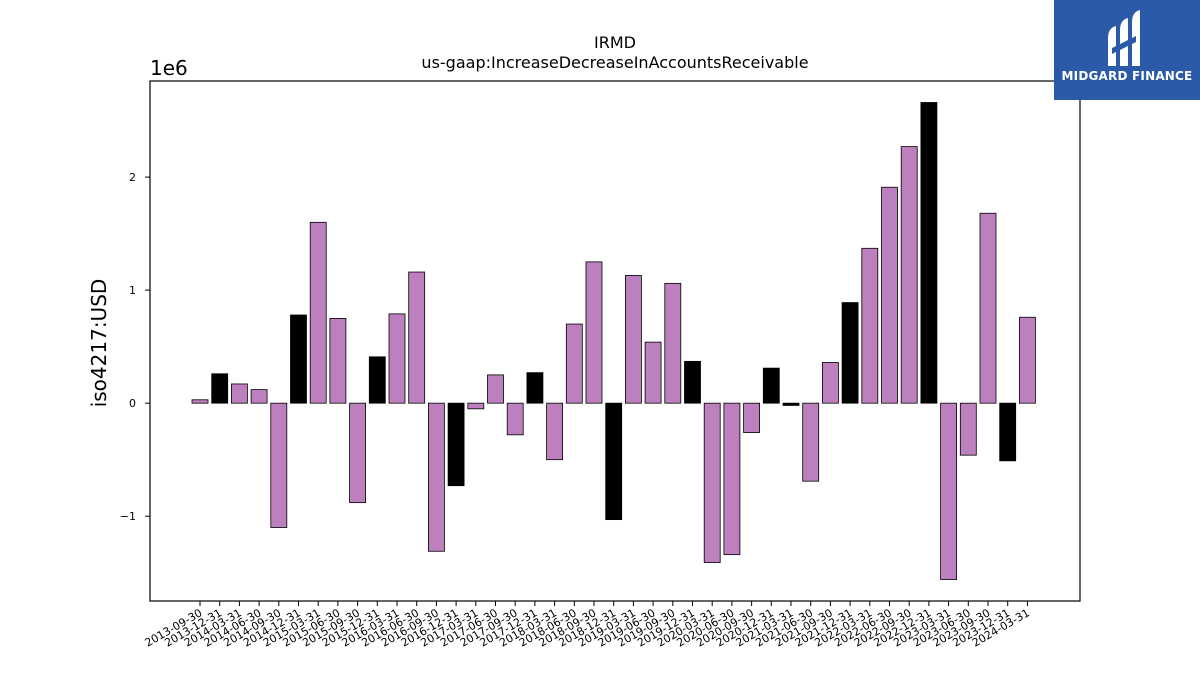  I want to click on y-tick-label: 1, so click(132, 290).